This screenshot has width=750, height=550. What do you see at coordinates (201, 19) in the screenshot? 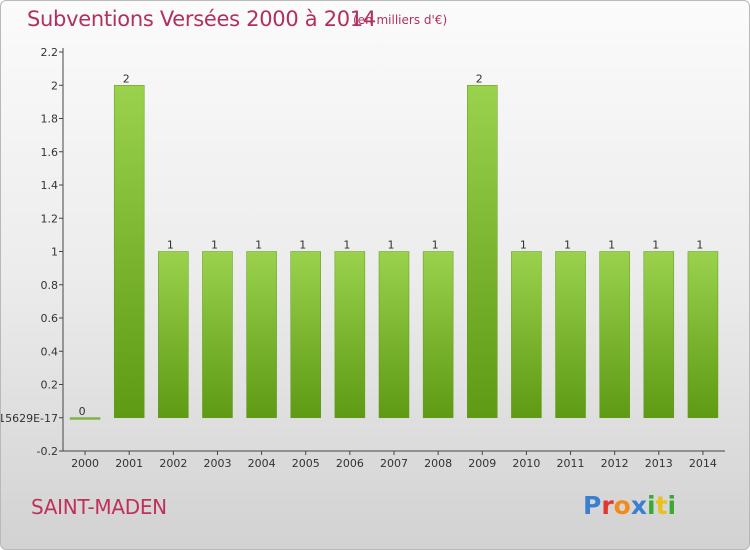
I see `chart-title: Subventions Versées 2000 à 2014` at bounding box center [201, 19].